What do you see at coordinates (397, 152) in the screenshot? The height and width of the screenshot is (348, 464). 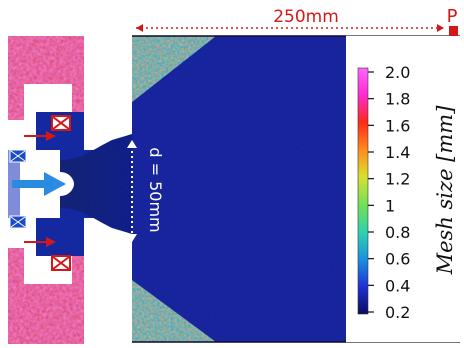 I see `colorbar-tick-label: 1.4` at bounding box center [397, 152].